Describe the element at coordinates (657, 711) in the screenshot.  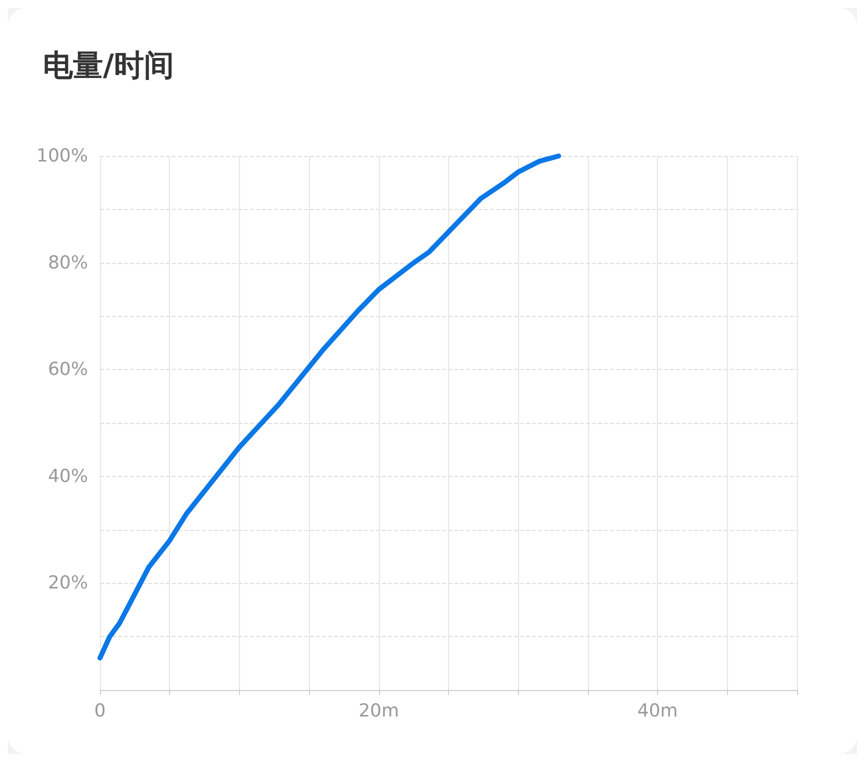
I see `x-tick-label: 40m` at that location.